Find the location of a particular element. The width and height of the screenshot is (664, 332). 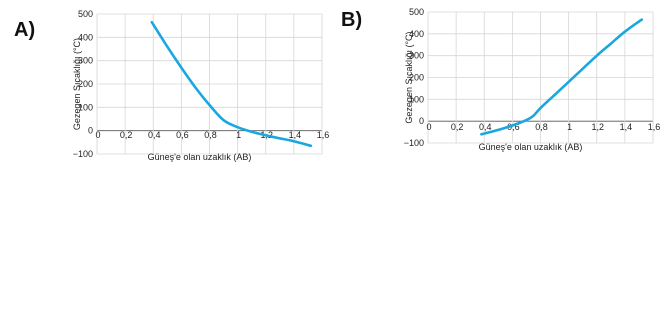

x-tick-label: 1,2 is located at coordinates (597, 127).